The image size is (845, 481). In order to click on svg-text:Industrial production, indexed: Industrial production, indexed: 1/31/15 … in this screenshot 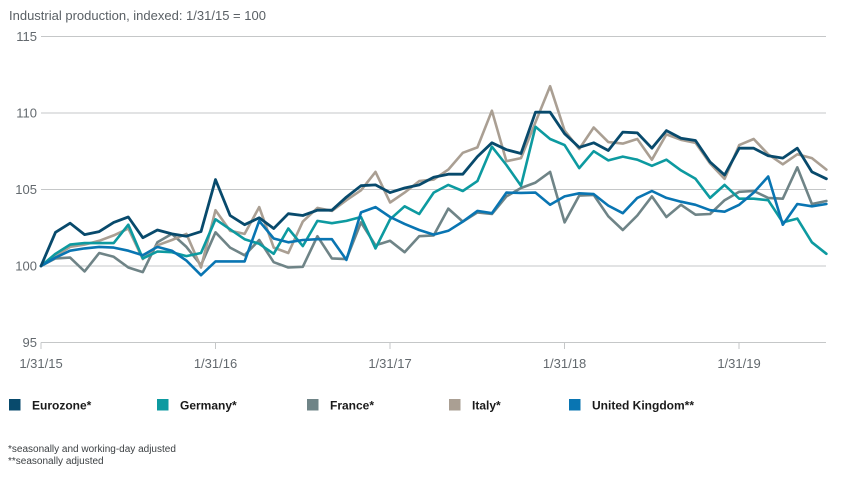, I will do `click(137, 15)`.